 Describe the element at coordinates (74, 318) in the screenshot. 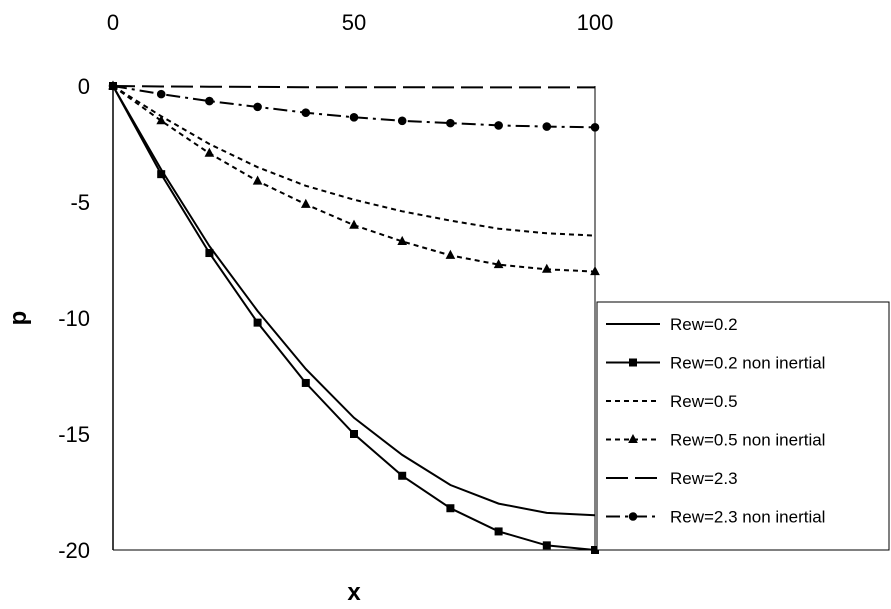

I see `y-tick-label: -10` at that location.